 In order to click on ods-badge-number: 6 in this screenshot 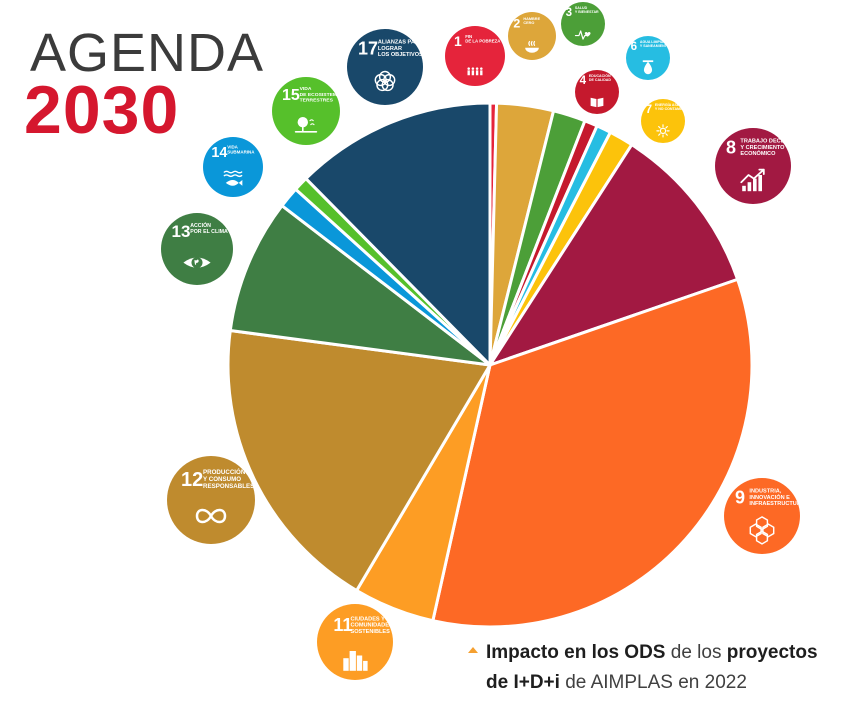, I will do `click(634, 46)`.